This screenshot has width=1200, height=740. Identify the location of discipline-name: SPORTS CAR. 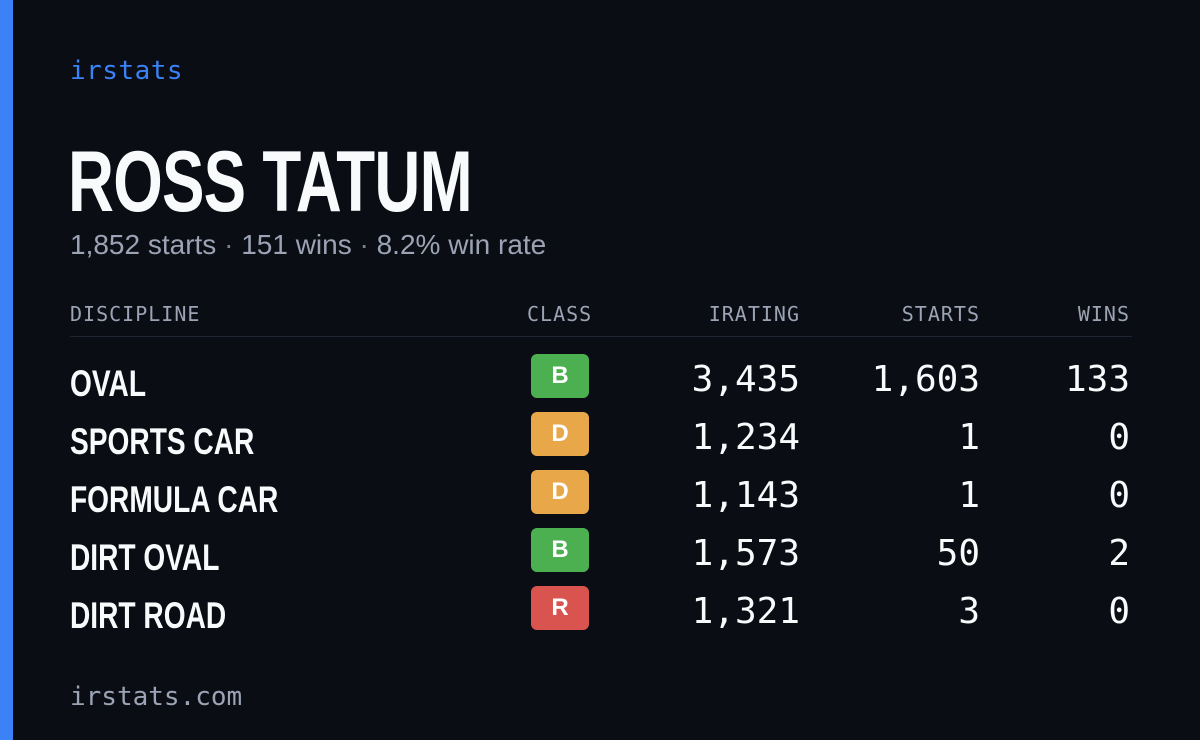
(162, 441).